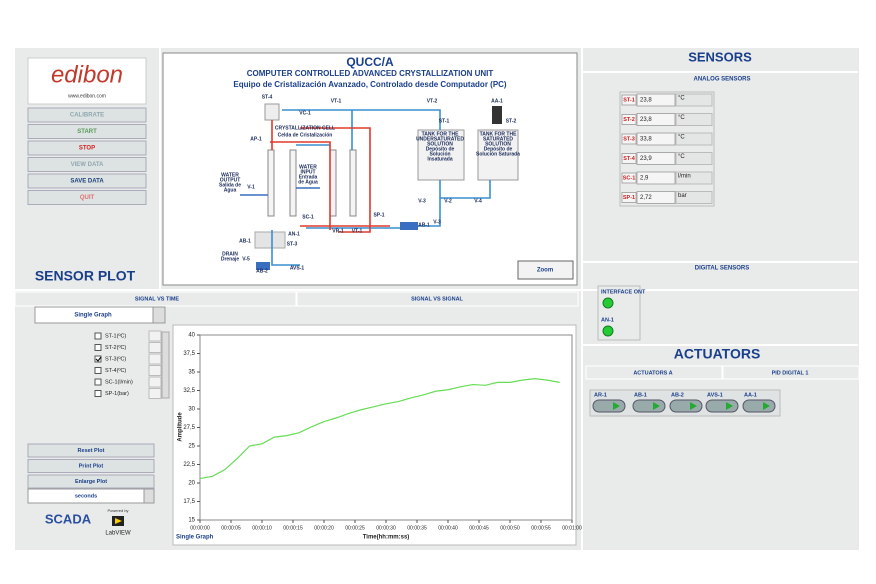  I want to click on x-tick-label: 00:00:40, so click(448, 528).